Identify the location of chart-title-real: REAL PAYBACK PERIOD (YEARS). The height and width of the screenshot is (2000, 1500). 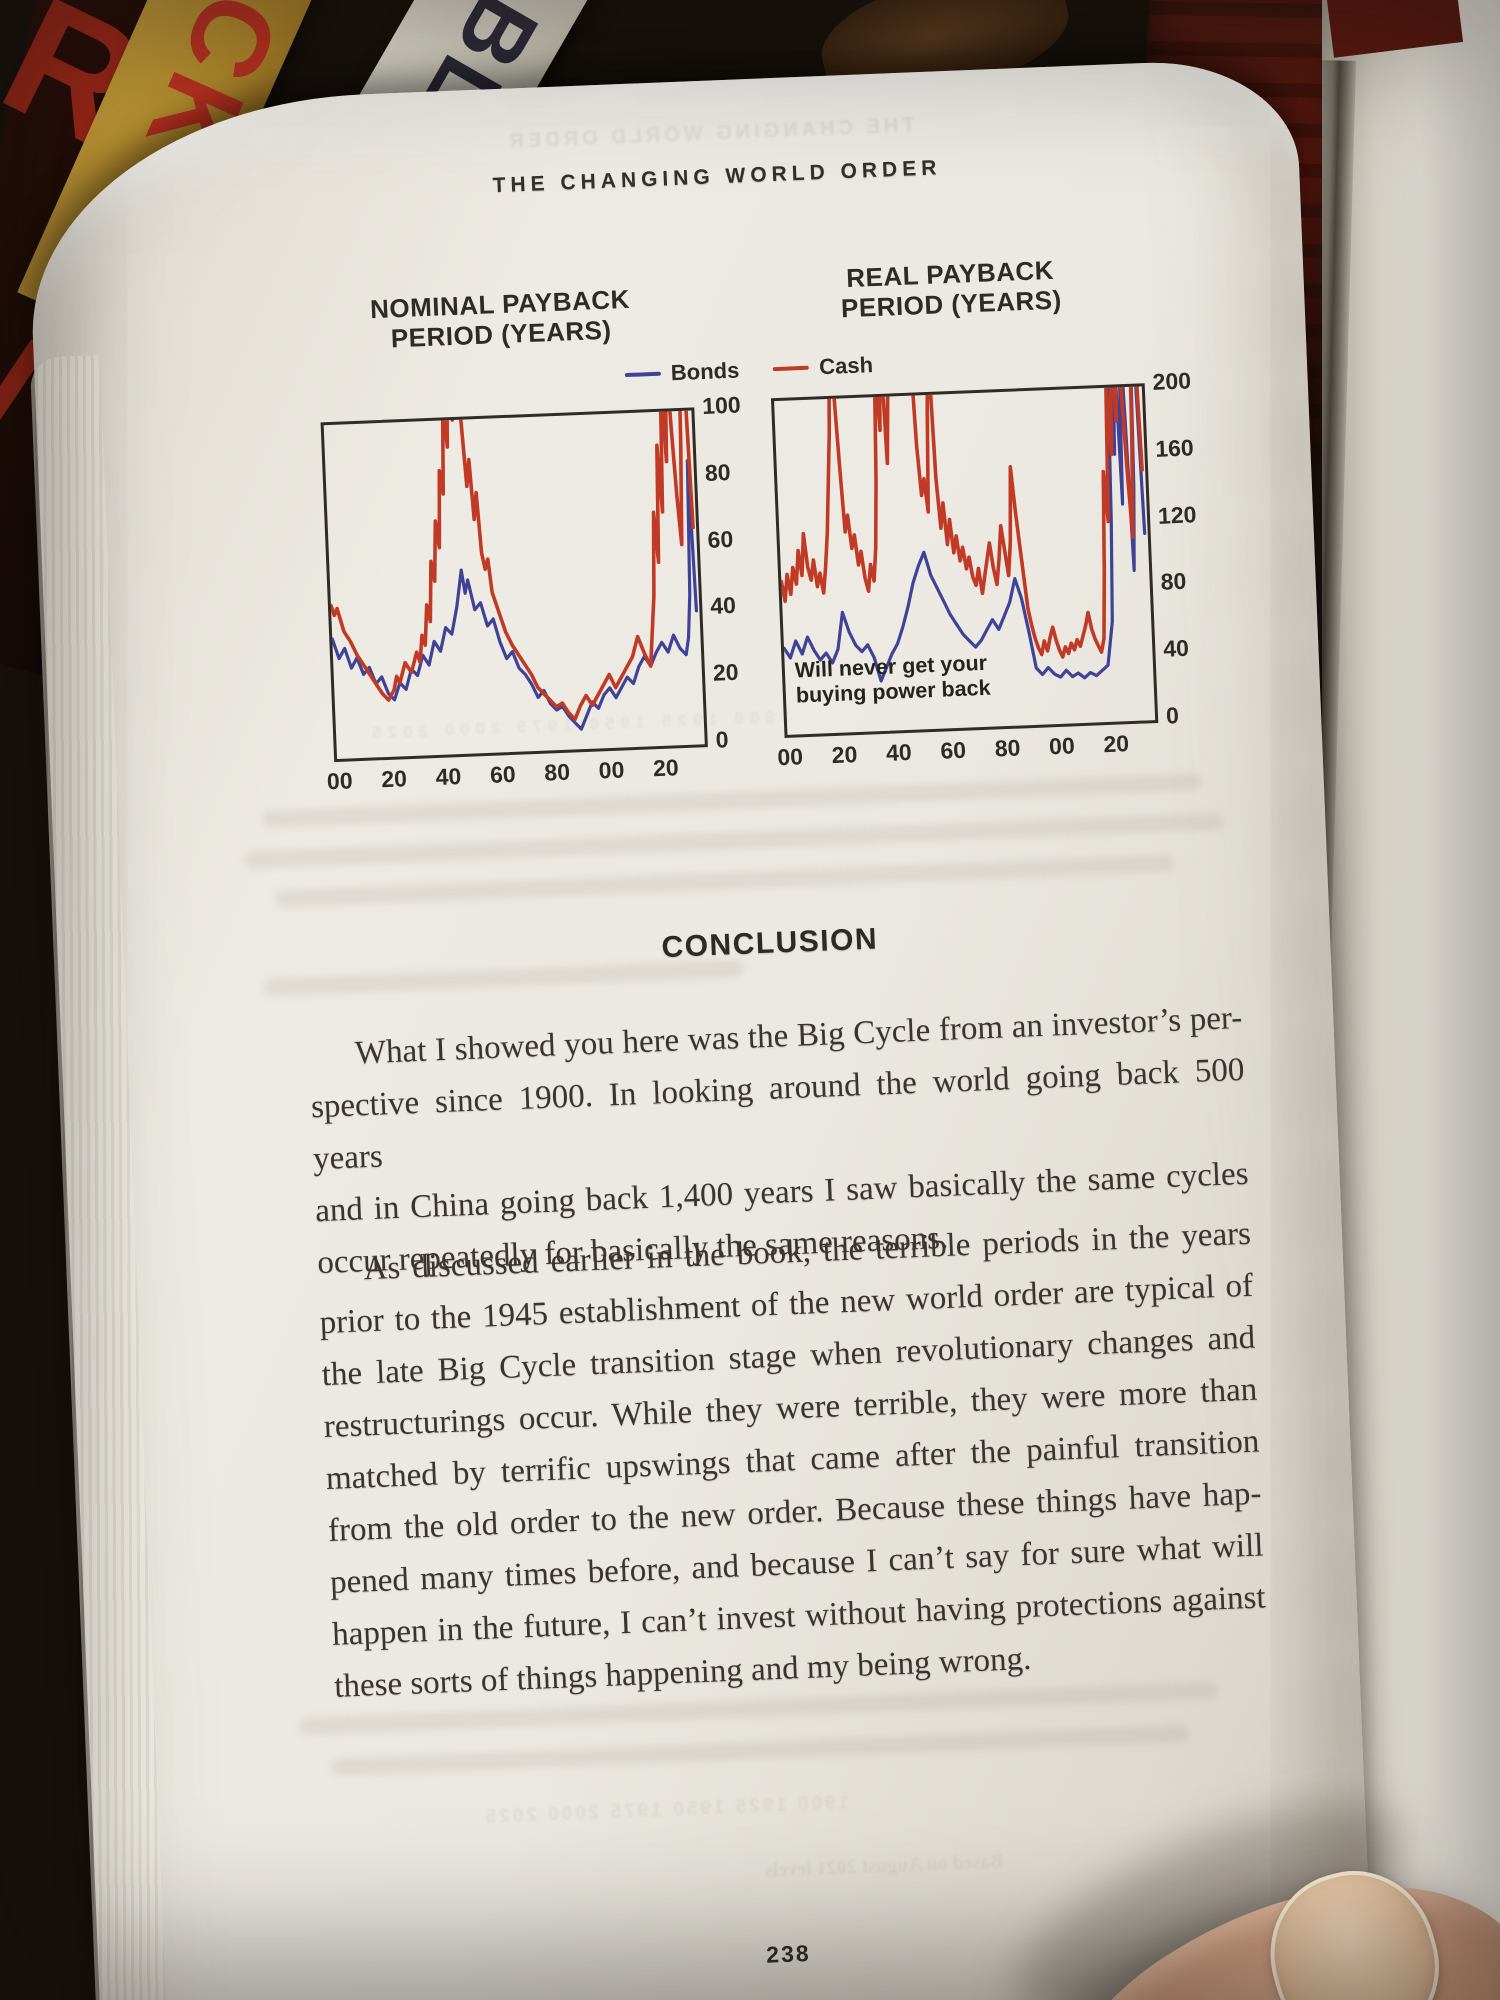
(951, 289).